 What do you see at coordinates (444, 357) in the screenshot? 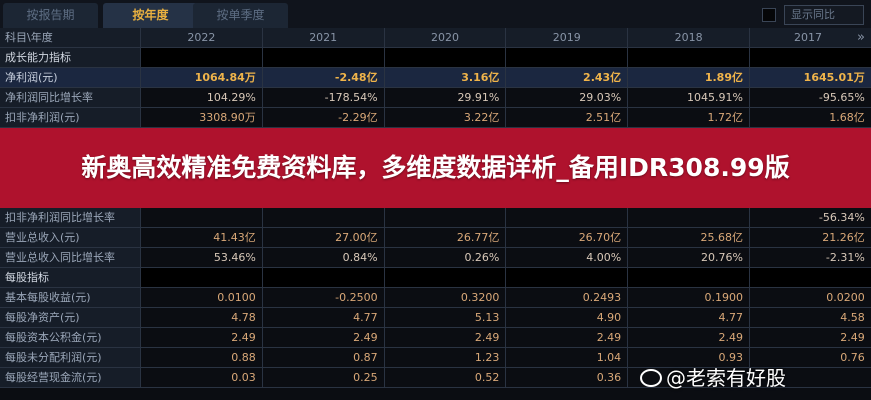
I see `value-cell: 1.23` at bounding box center [444, 357].